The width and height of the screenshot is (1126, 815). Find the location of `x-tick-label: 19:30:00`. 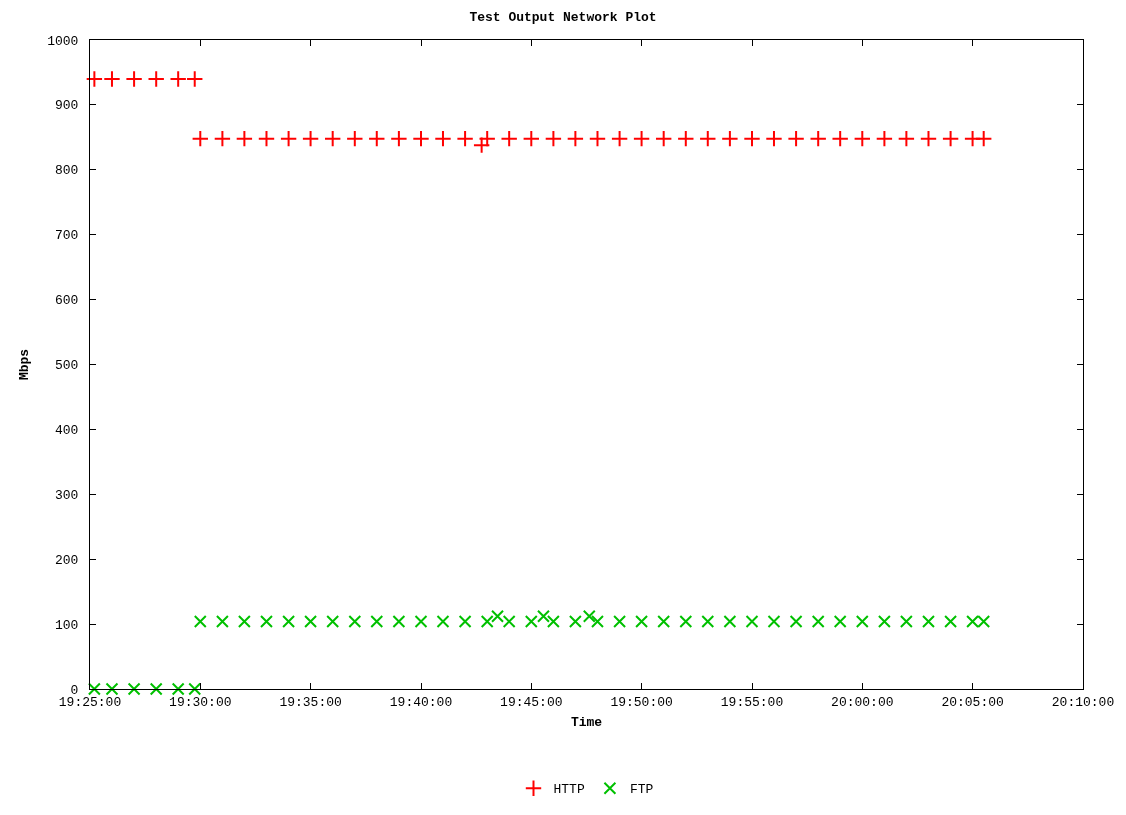

x-tick-label: 19:30:00 is located at coordinates (200, 702).